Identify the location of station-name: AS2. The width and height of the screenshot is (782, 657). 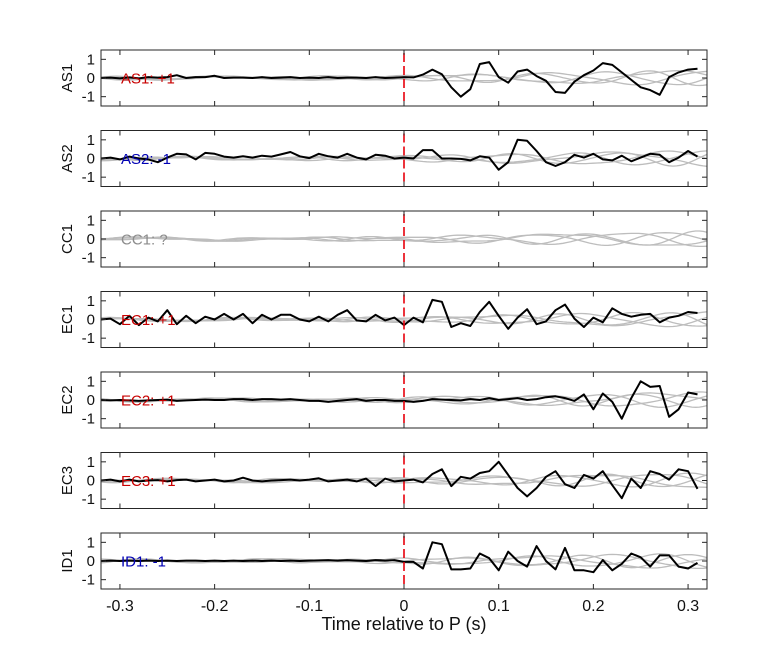
(67, 158).